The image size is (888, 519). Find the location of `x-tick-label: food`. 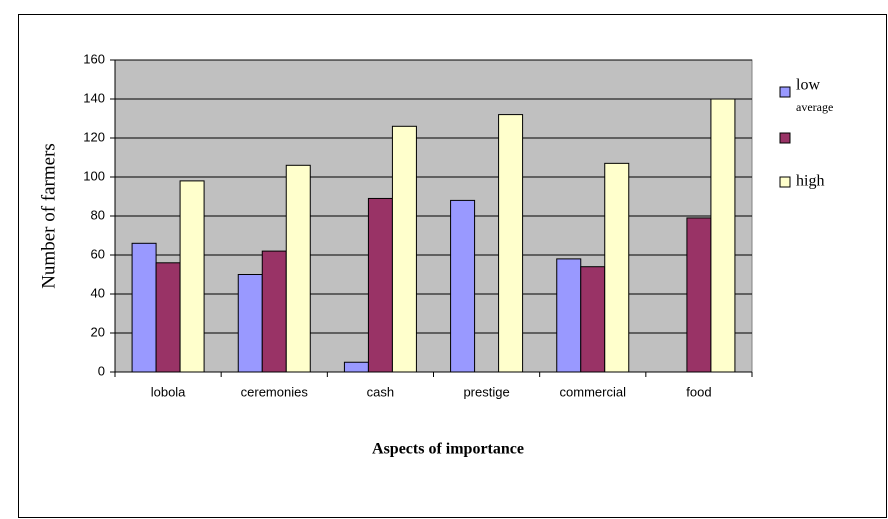

x-tick-label: food is located at coordinates (698, 391).